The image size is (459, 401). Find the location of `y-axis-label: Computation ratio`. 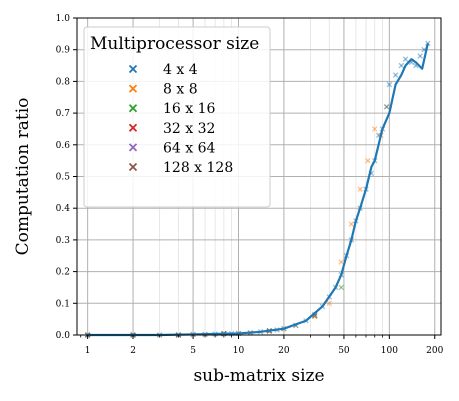

y-axis-label: Computation ratio is located at coordinates (23, 177).